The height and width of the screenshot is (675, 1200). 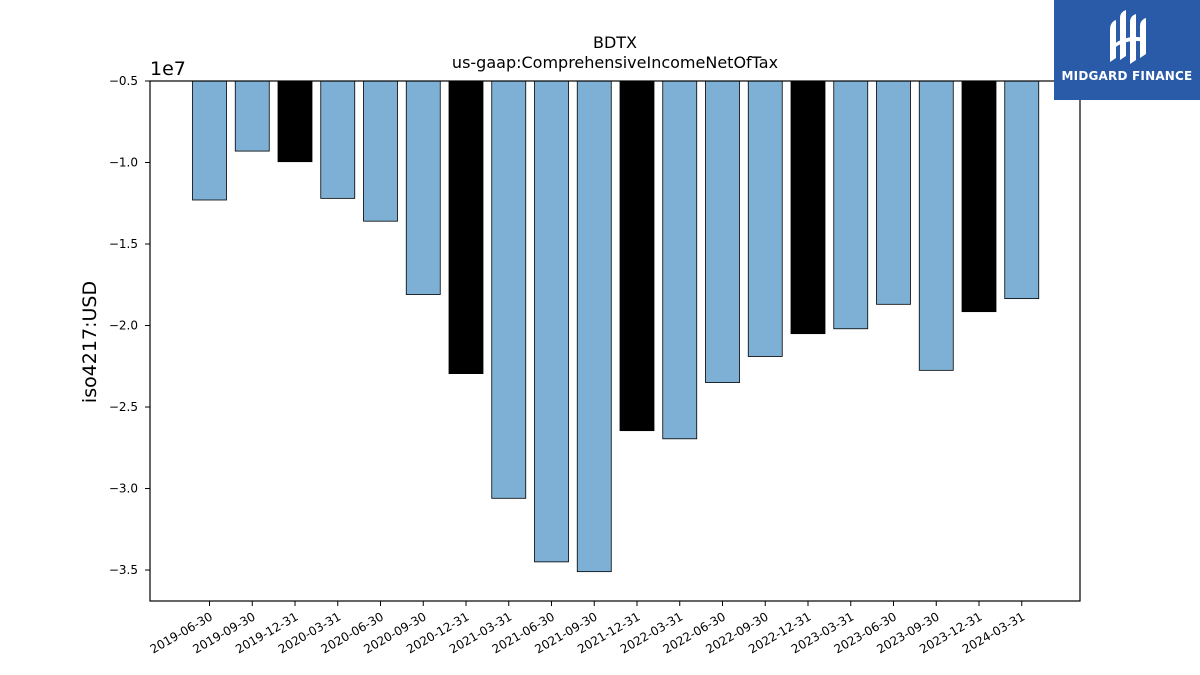 What do you see at coordinates (123, 489) in the screenshot?
I see `y-tick-label: −3.0` at bounding box center [123, 489].